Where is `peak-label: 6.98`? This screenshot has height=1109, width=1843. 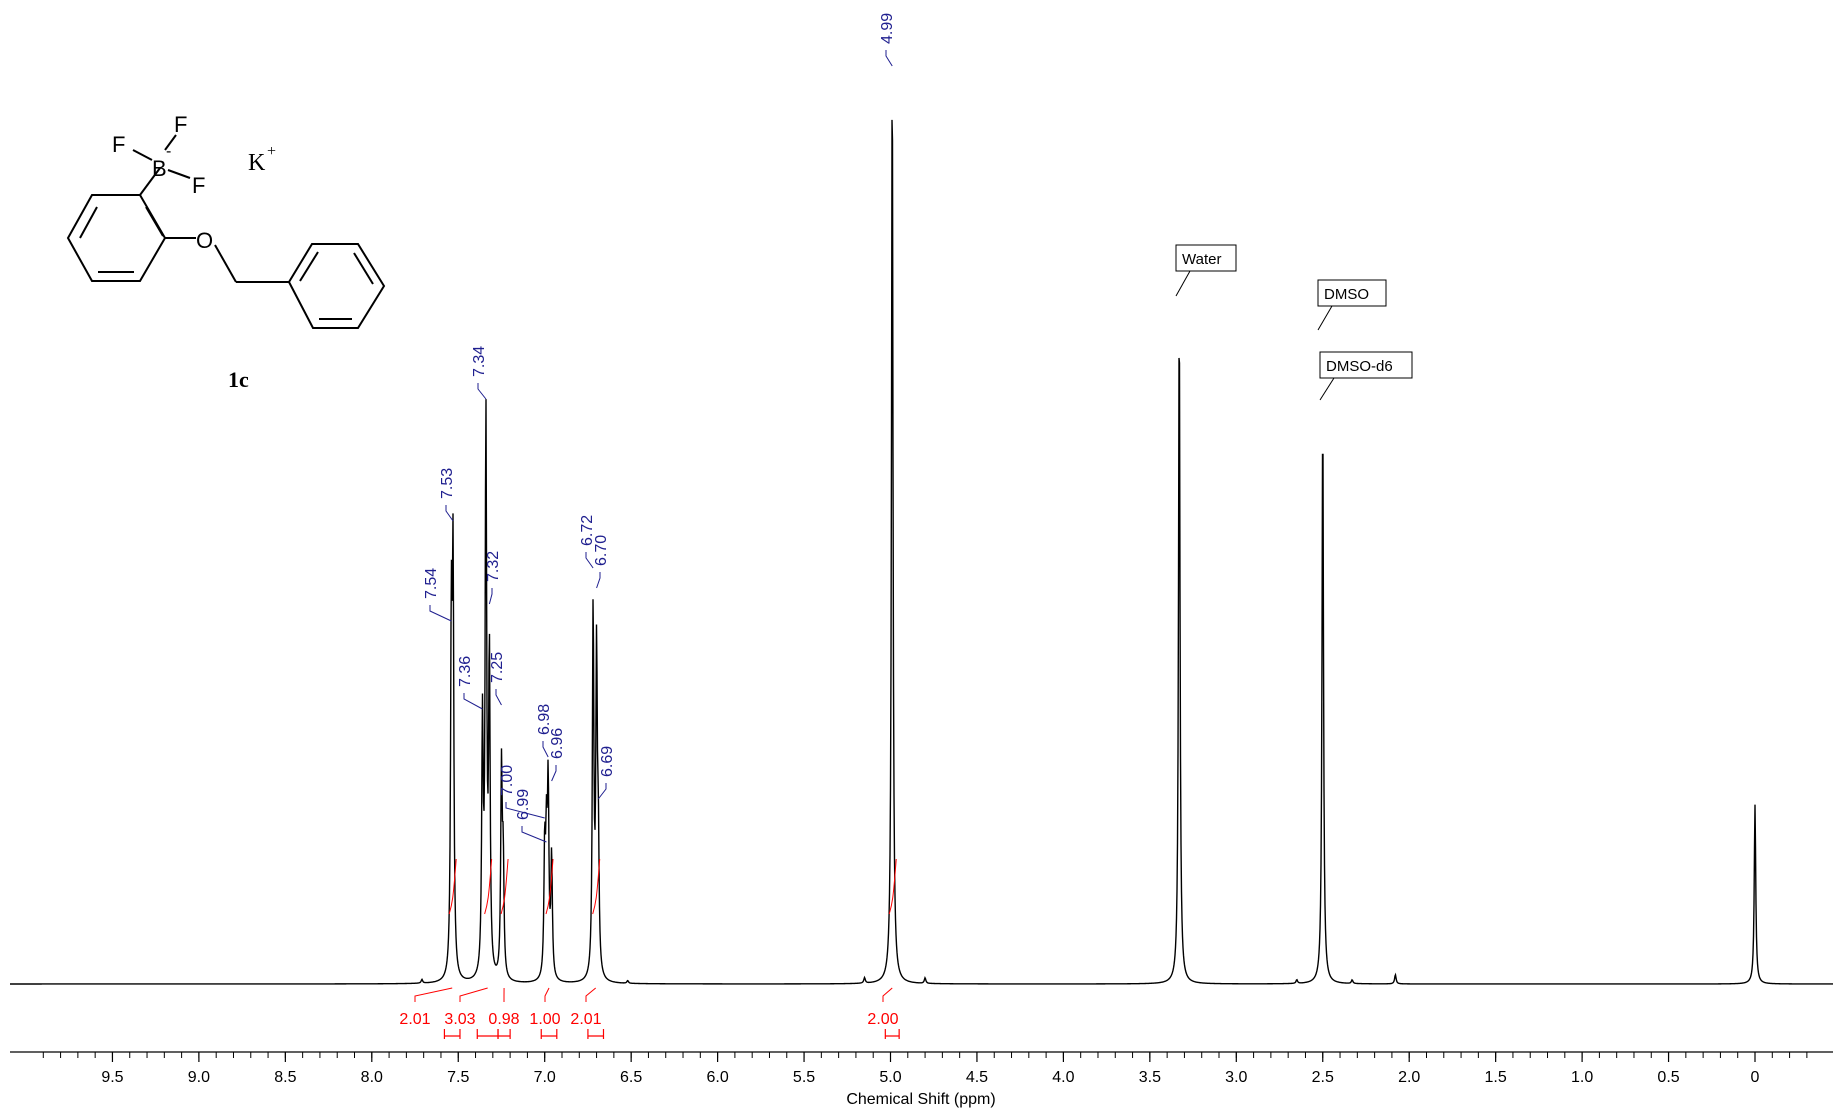
peak-label: 6.98 is located at coordinates (544, 731).